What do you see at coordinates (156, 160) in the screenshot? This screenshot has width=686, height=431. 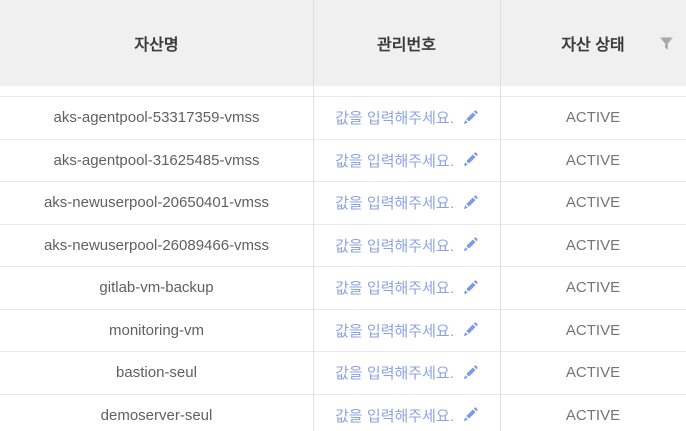 I see `asset-name-cell: aks-agentpool-31625485-vmss` at bounding box center [156, 160].